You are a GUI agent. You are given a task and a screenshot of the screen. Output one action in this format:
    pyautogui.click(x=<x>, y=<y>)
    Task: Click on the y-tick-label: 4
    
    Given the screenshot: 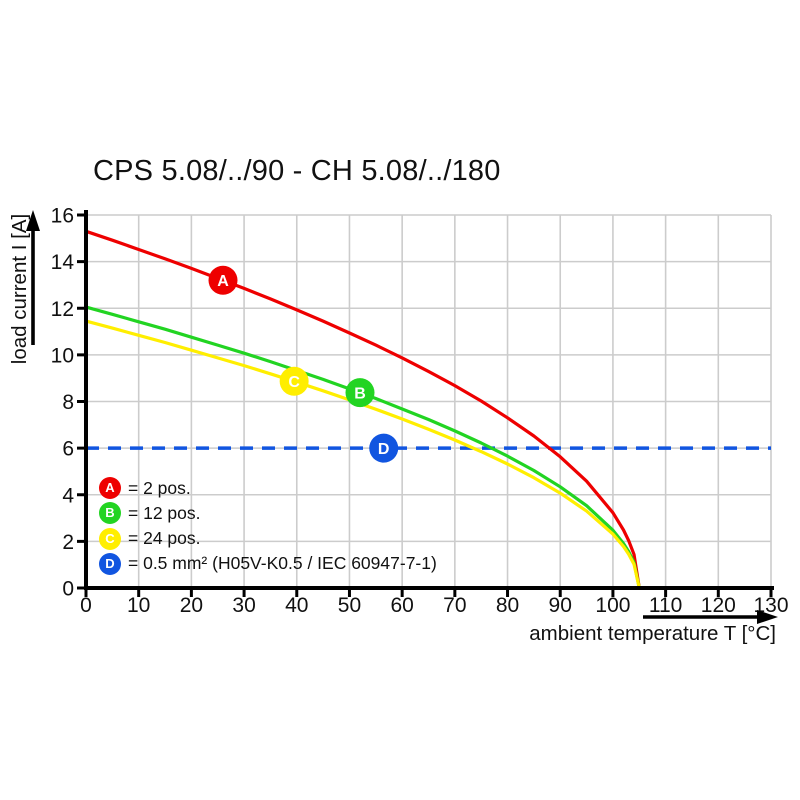 What is the action you would take?
    pyautogui.click(x=68, y=495)
    